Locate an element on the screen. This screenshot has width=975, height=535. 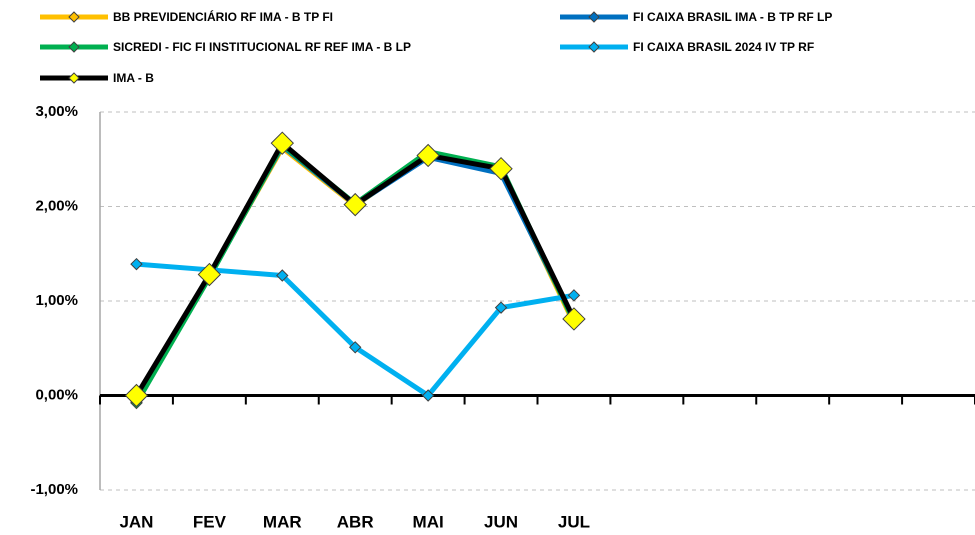
x-tick-label: MAR is located at coordinates (282, 521).